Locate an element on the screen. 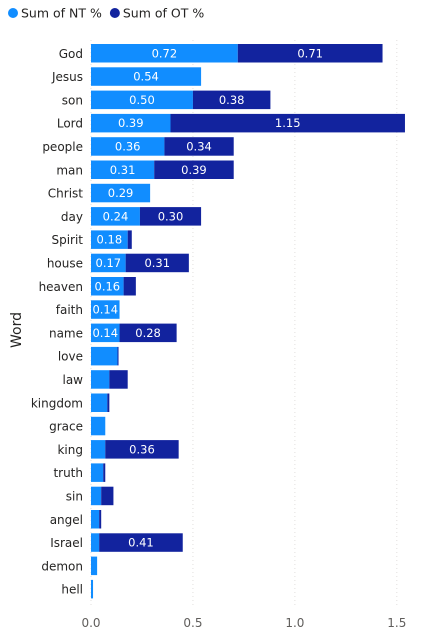 The height and width of the screenshot is (635, 421). category-label: grace is located at coordinates (66, 427).